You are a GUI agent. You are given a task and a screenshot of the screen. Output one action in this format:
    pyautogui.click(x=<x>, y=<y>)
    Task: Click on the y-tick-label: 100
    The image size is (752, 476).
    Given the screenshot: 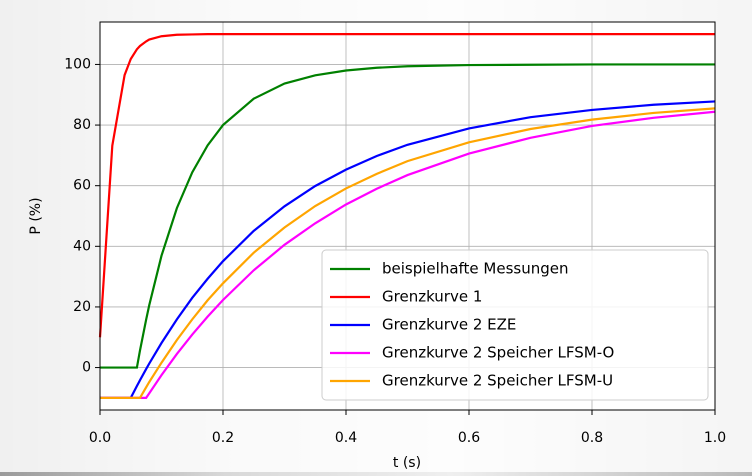 What is the action you would take?
    pyautogui.click(x=77, y=64)
    